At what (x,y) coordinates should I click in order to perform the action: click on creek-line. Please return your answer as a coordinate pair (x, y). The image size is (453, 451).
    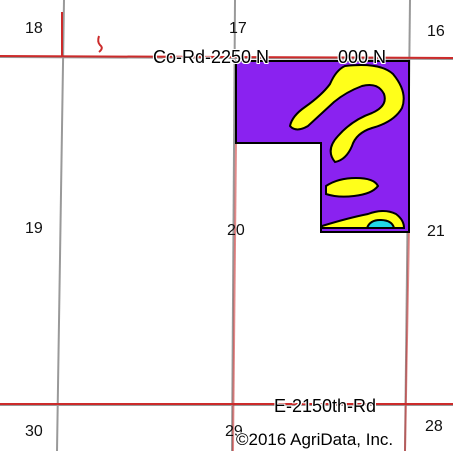
    Looking at the image, I should click on (100, 44).